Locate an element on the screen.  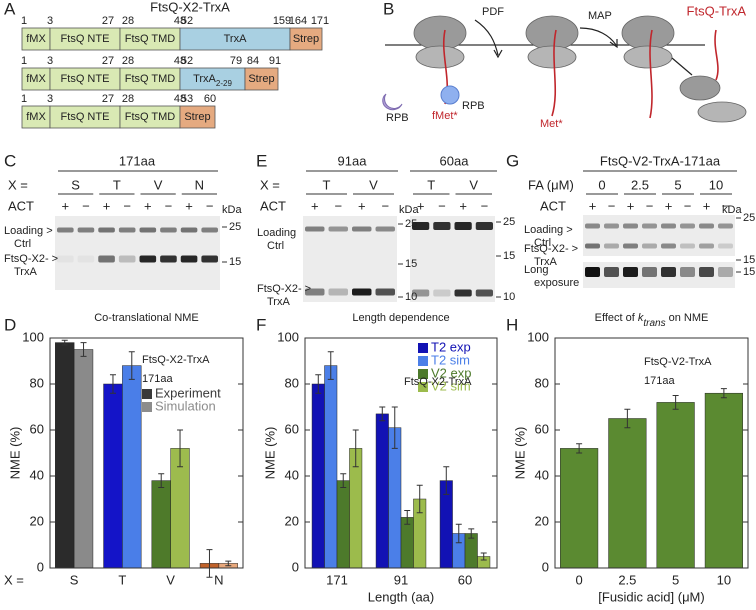
size-marker: 25 is located at coordinates (235, 227).